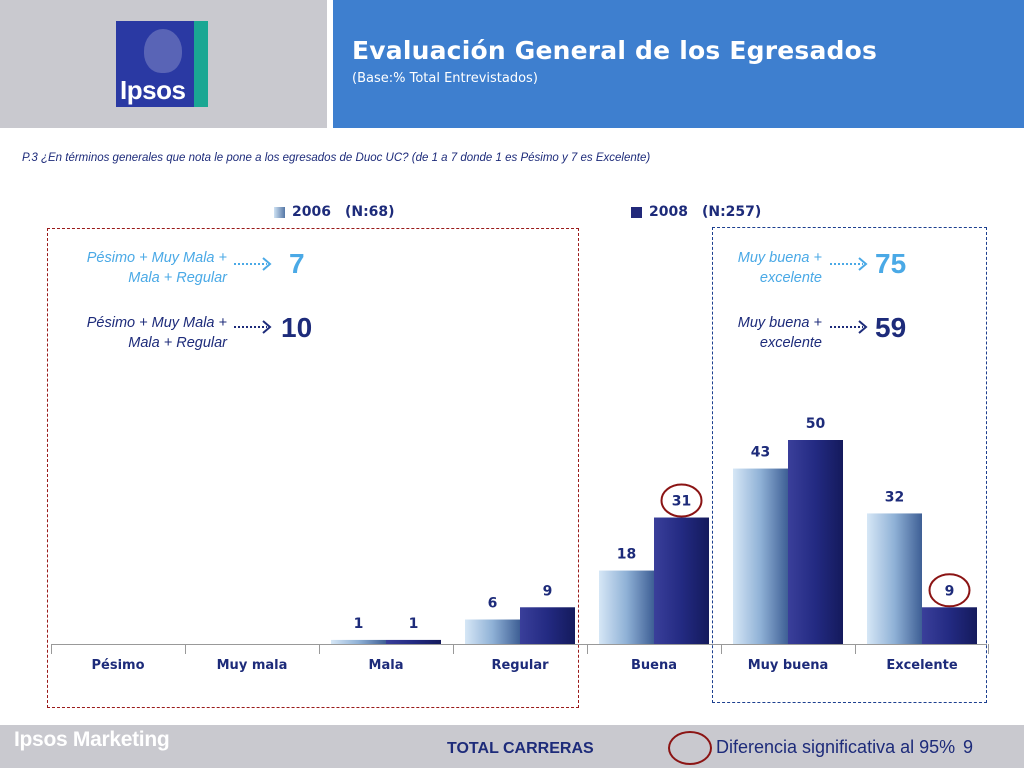  Describe the element at coordinates (922, 665) in the screenshot. I see `x-tick-label: Excelente` at that location.